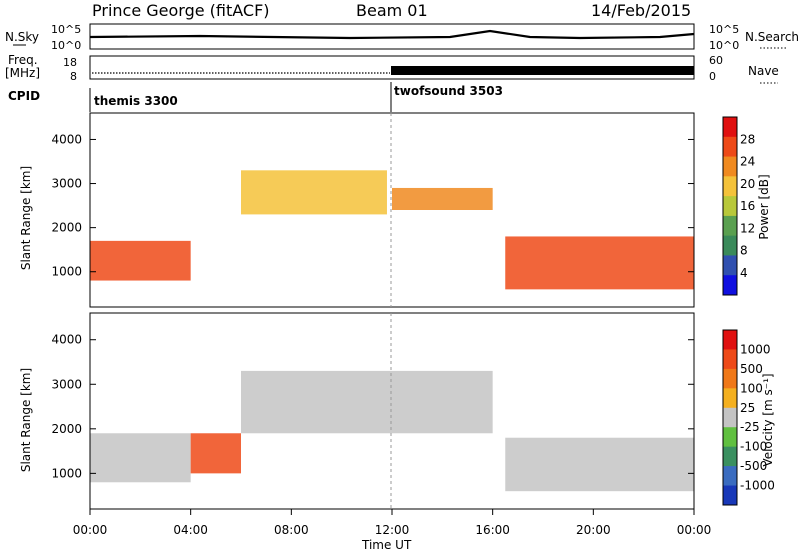  Describe the element at coordinates (181, 10) in the screenshot. I see `station-title: Prince George (fitACF)` at that location.